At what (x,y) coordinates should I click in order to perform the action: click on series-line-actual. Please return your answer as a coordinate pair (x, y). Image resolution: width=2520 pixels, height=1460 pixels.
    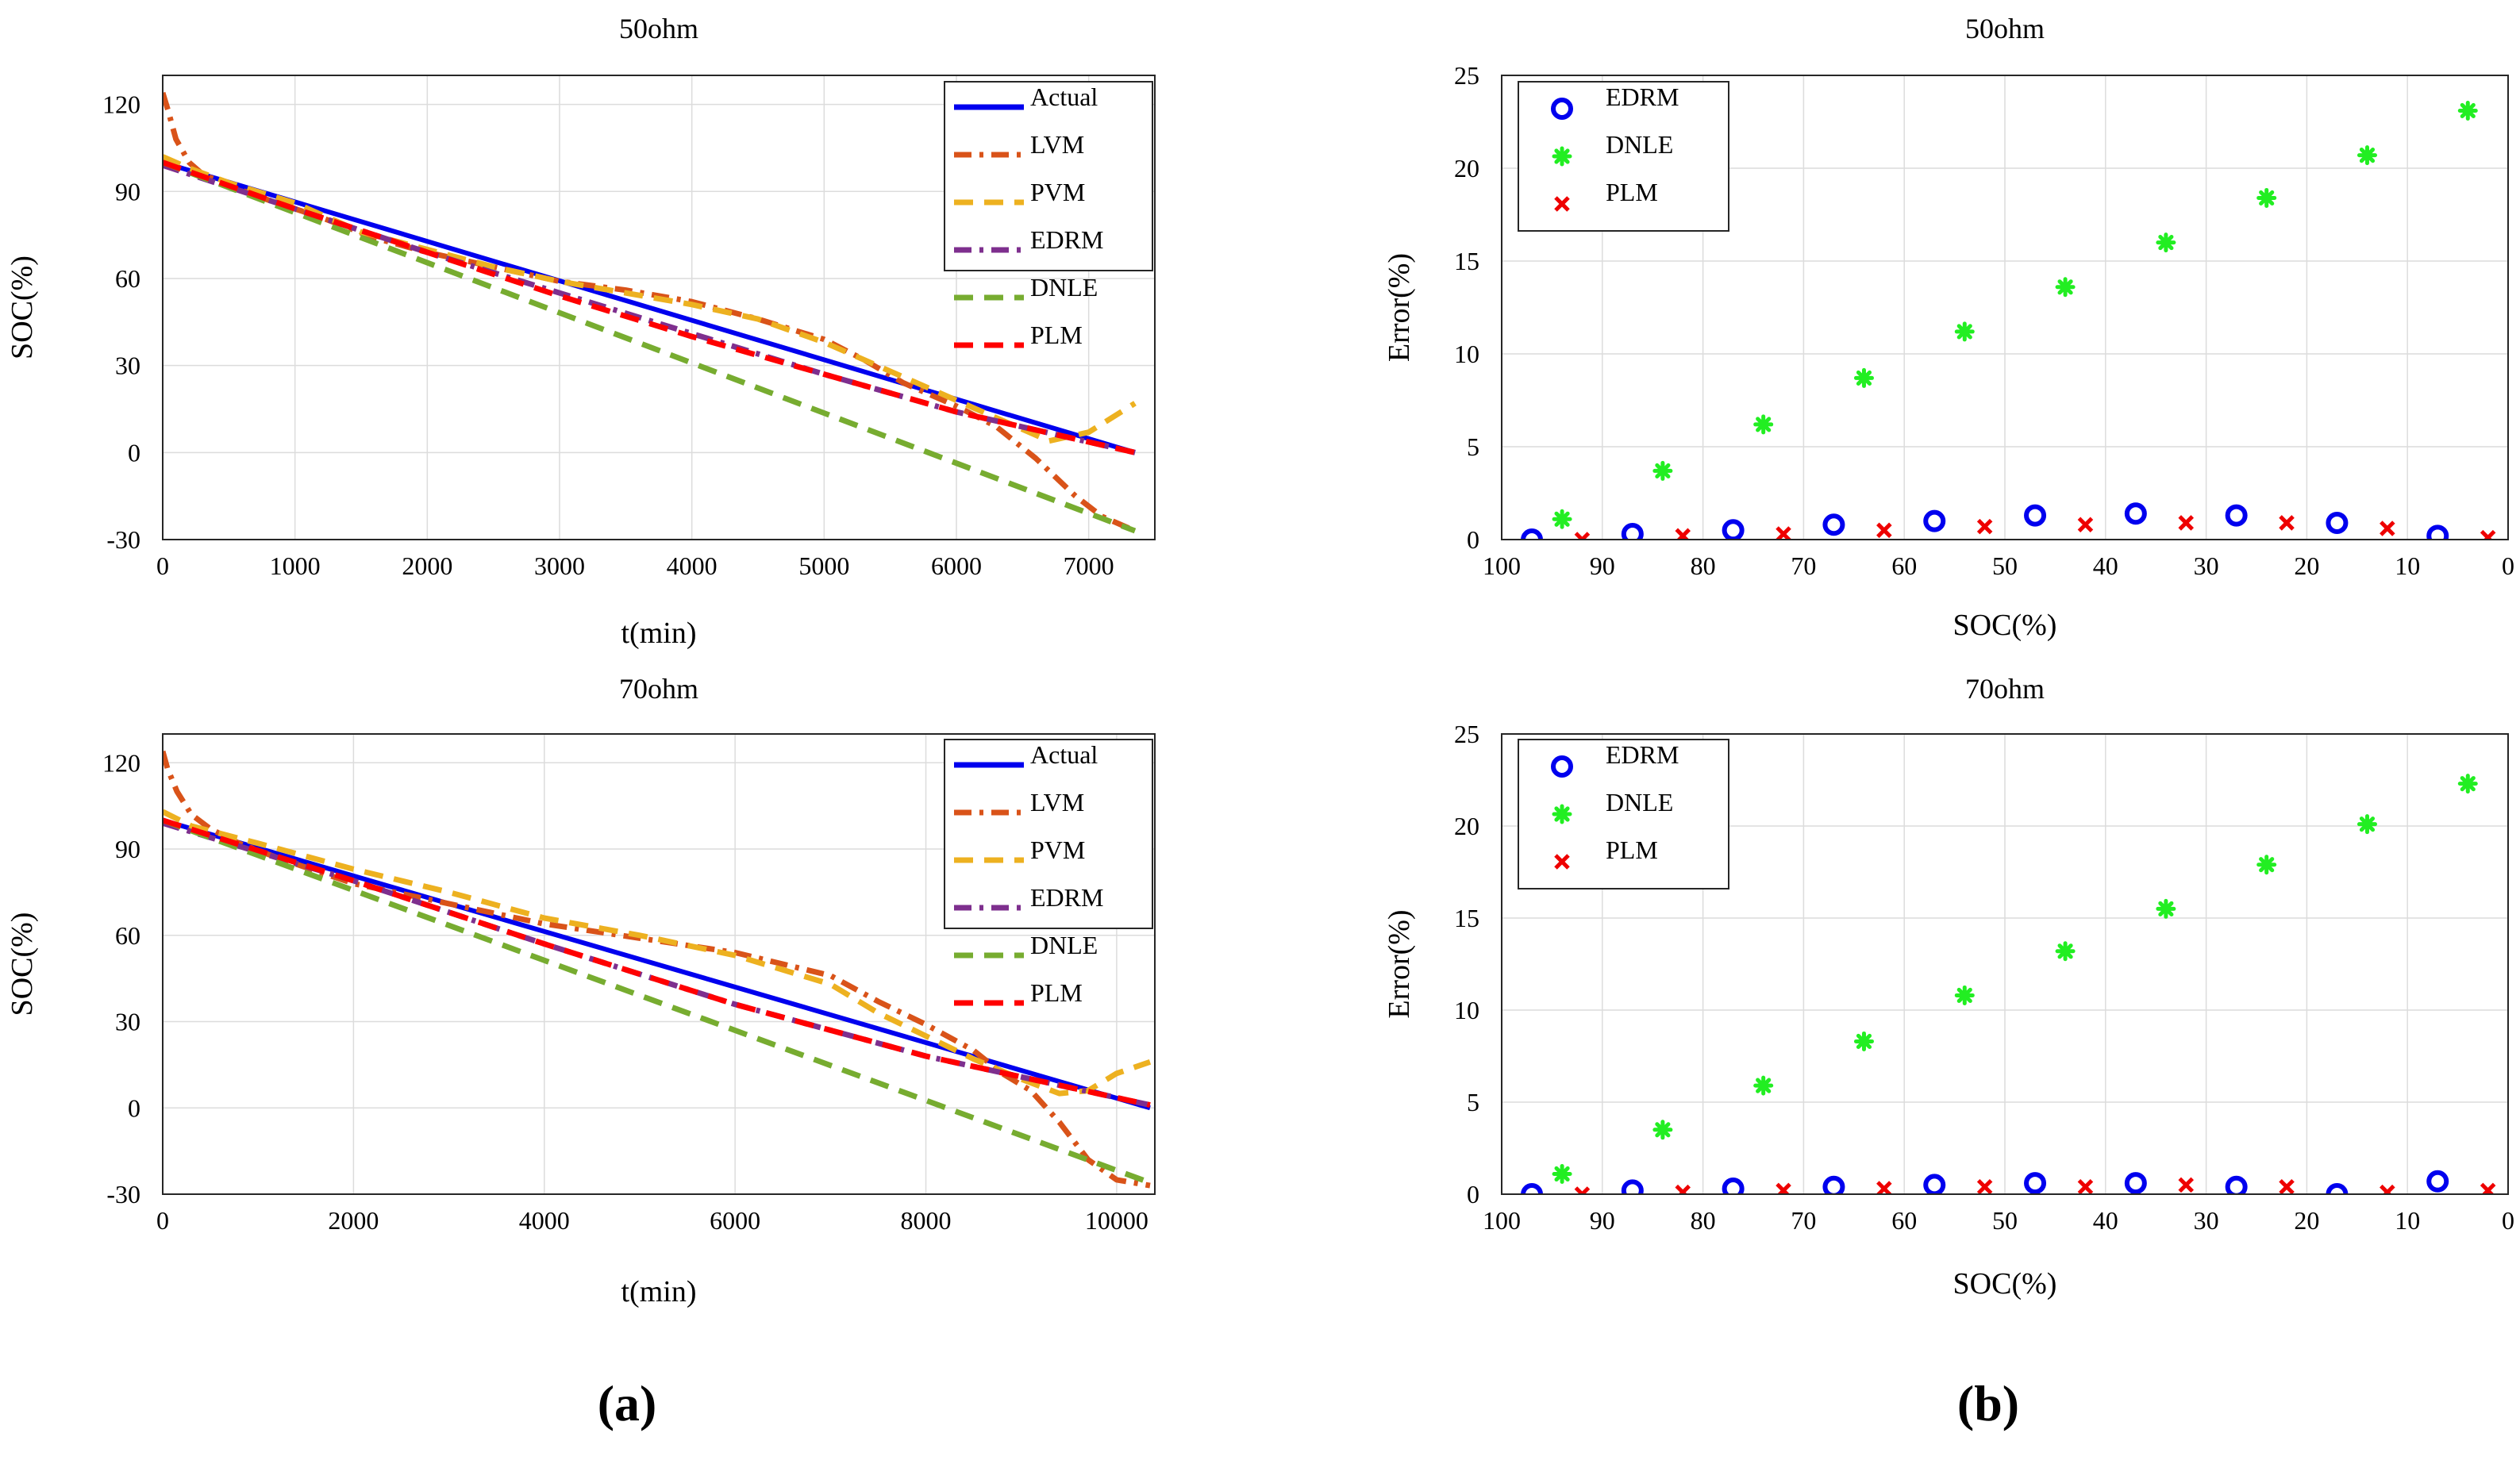
    Looking at the image, I should click on (649, 307).